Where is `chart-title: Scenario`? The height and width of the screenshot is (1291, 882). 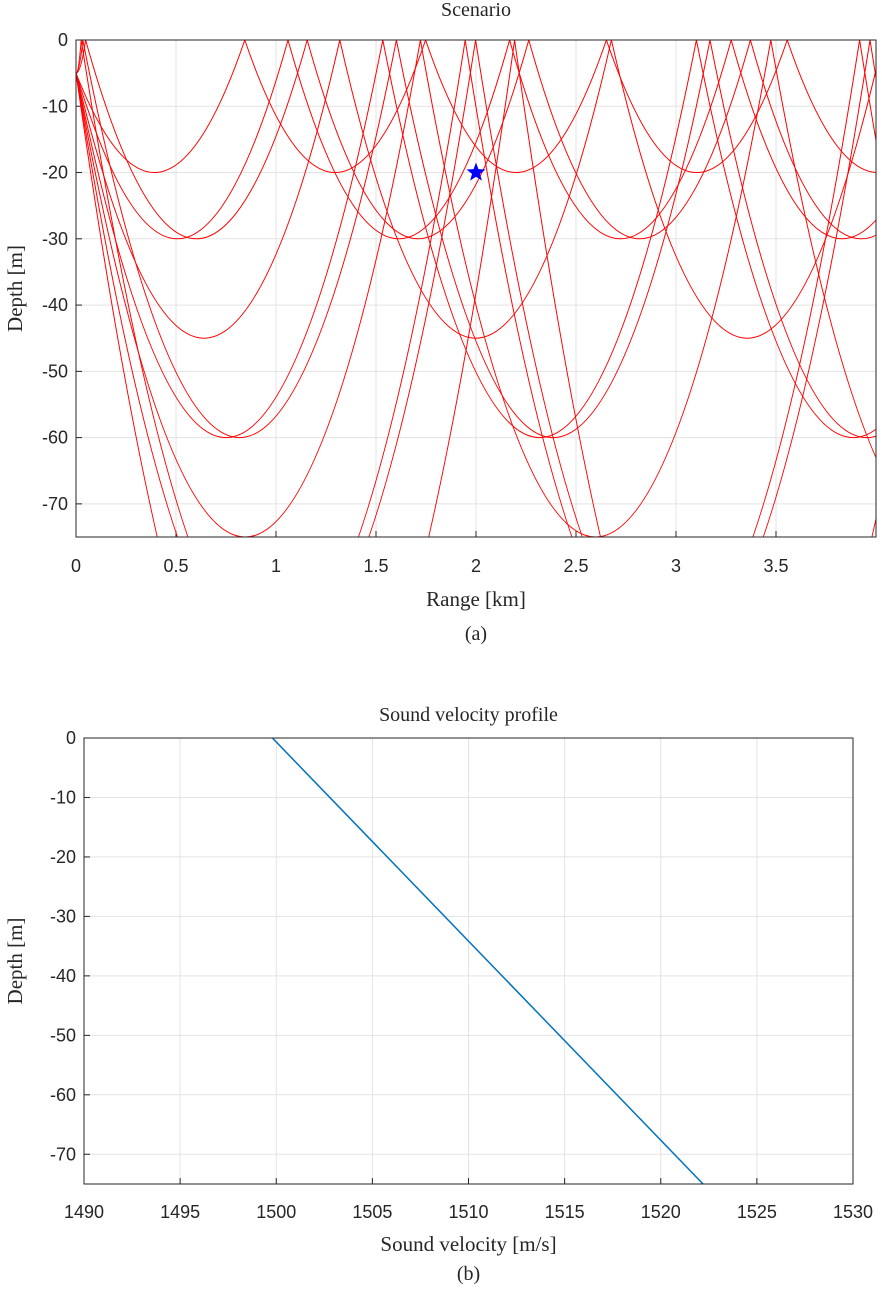
chart-title: Scenario is located at coordinates (476, 10).